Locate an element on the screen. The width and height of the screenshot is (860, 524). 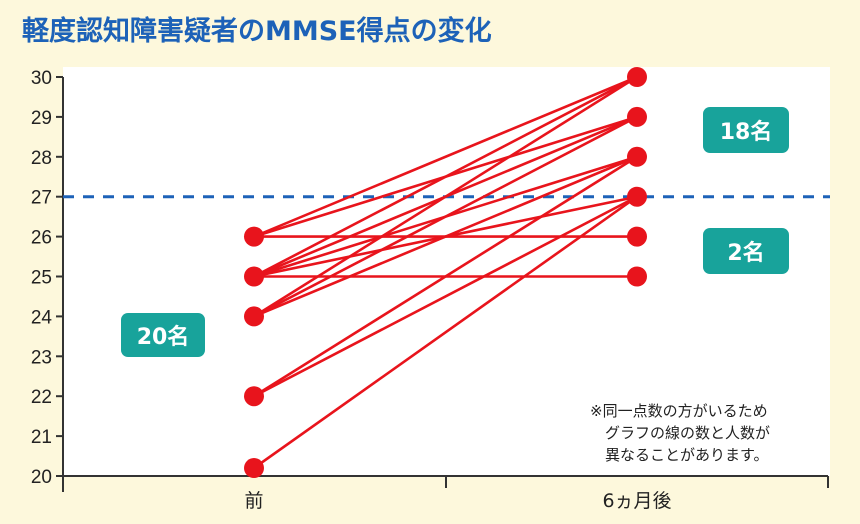
y-tick-label: 30 is located at coordinates (41, 78).